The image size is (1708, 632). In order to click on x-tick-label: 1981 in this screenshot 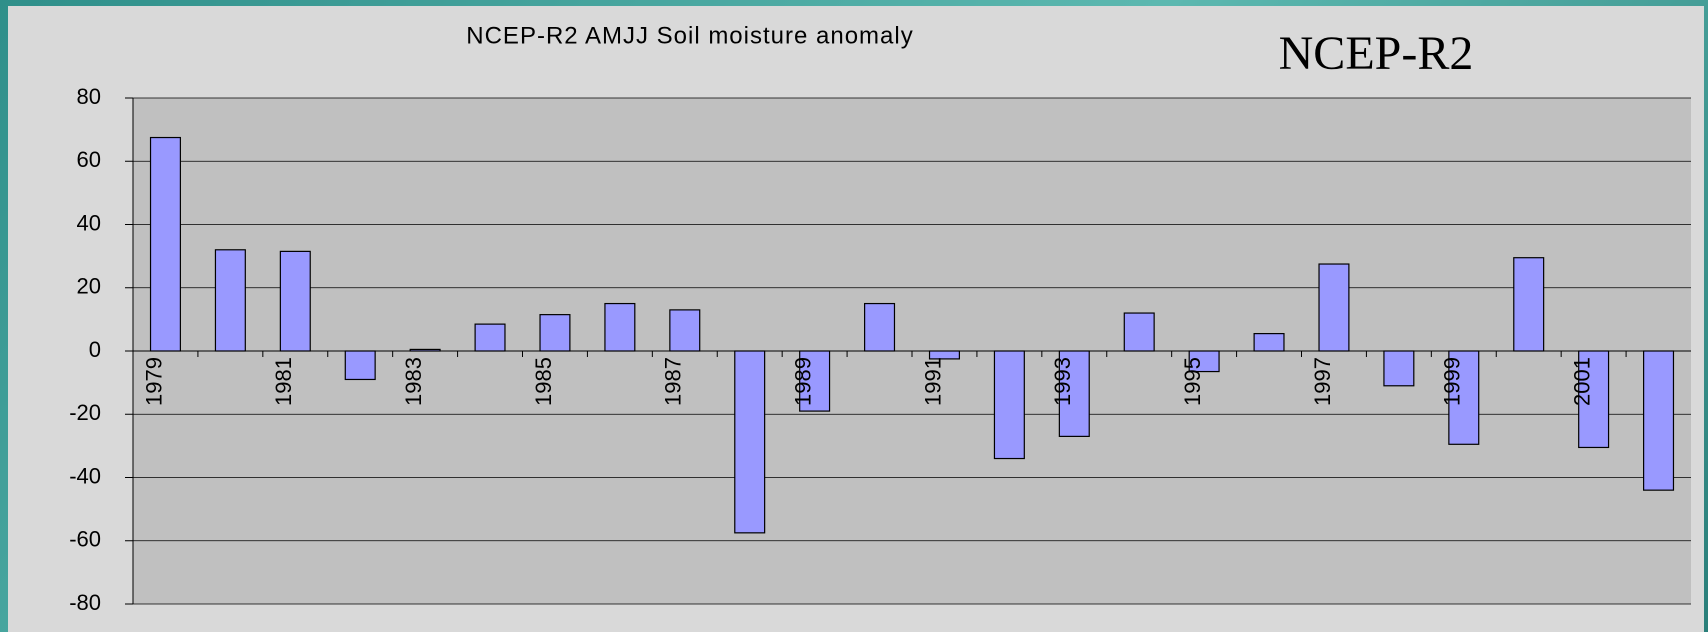, I will do `click(283, 381)`.